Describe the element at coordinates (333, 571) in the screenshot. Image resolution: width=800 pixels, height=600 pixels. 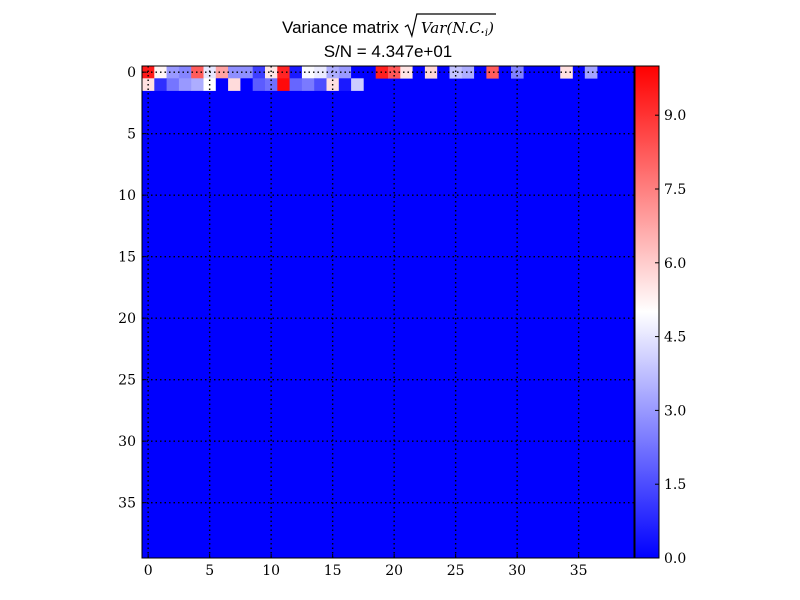
I see `x-tick-label: 15` at that location.